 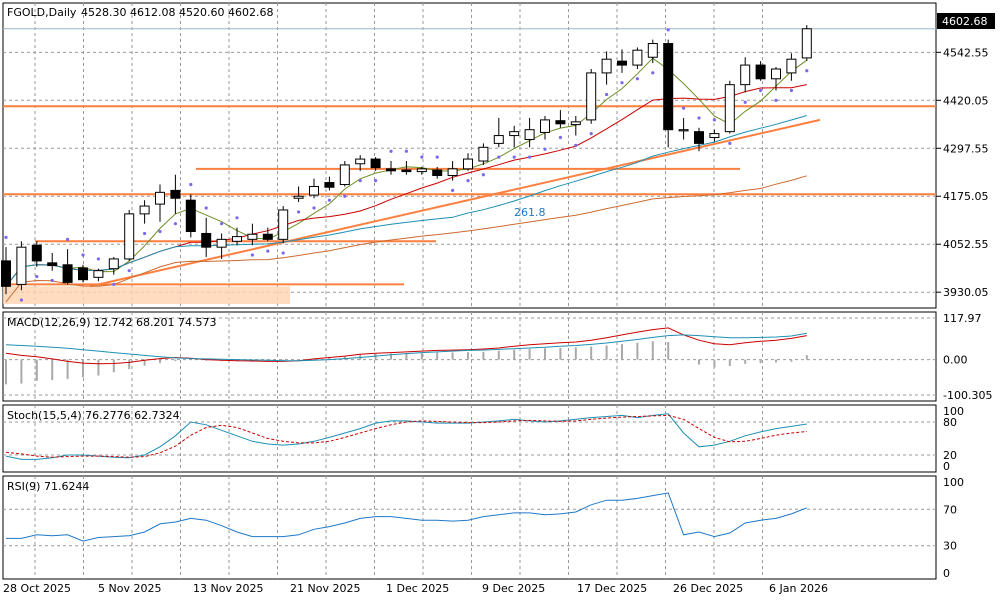 I want to click on indicator-tick-label: 0, so click(x=946, y=466).